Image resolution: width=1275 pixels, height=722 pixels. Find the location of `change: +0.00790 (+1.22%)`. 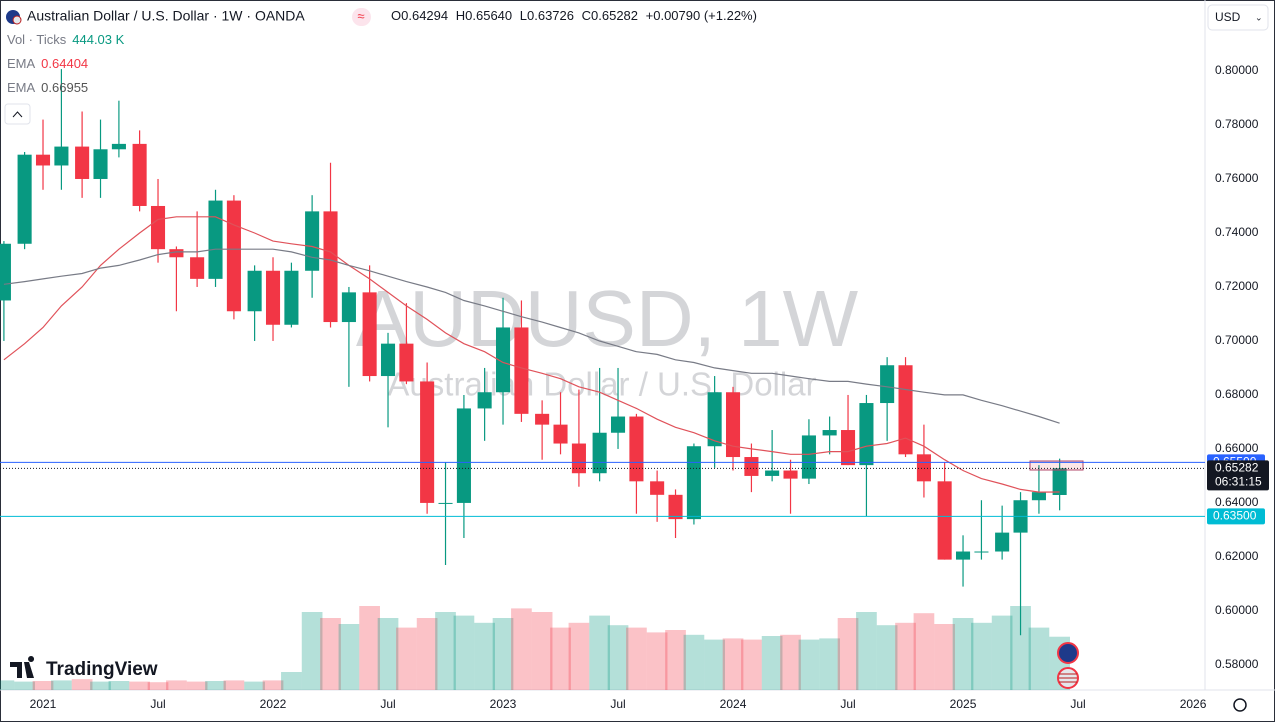

change: +0.00790 (+1.22%) is located at coordinates (701, 15).